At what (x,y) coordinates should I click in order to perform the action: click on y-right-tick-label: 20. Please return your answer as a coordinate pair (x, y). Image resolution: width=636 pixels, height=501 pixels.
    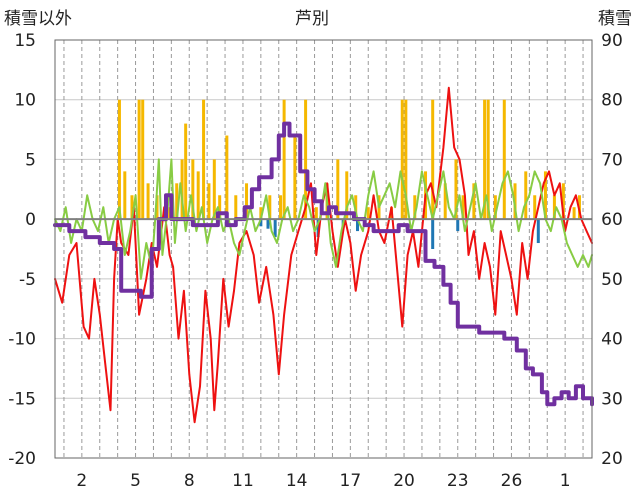
    Looking at the image, I should click on (612, 459).